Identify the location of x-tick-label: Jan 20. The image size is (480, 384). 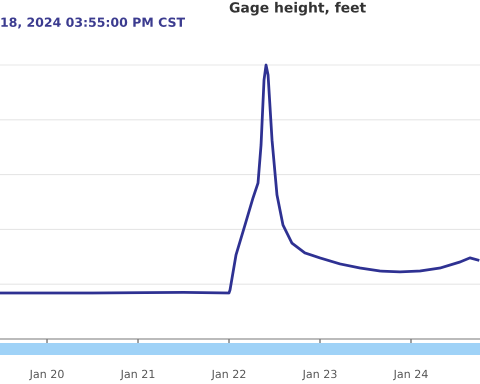
(46, 375).